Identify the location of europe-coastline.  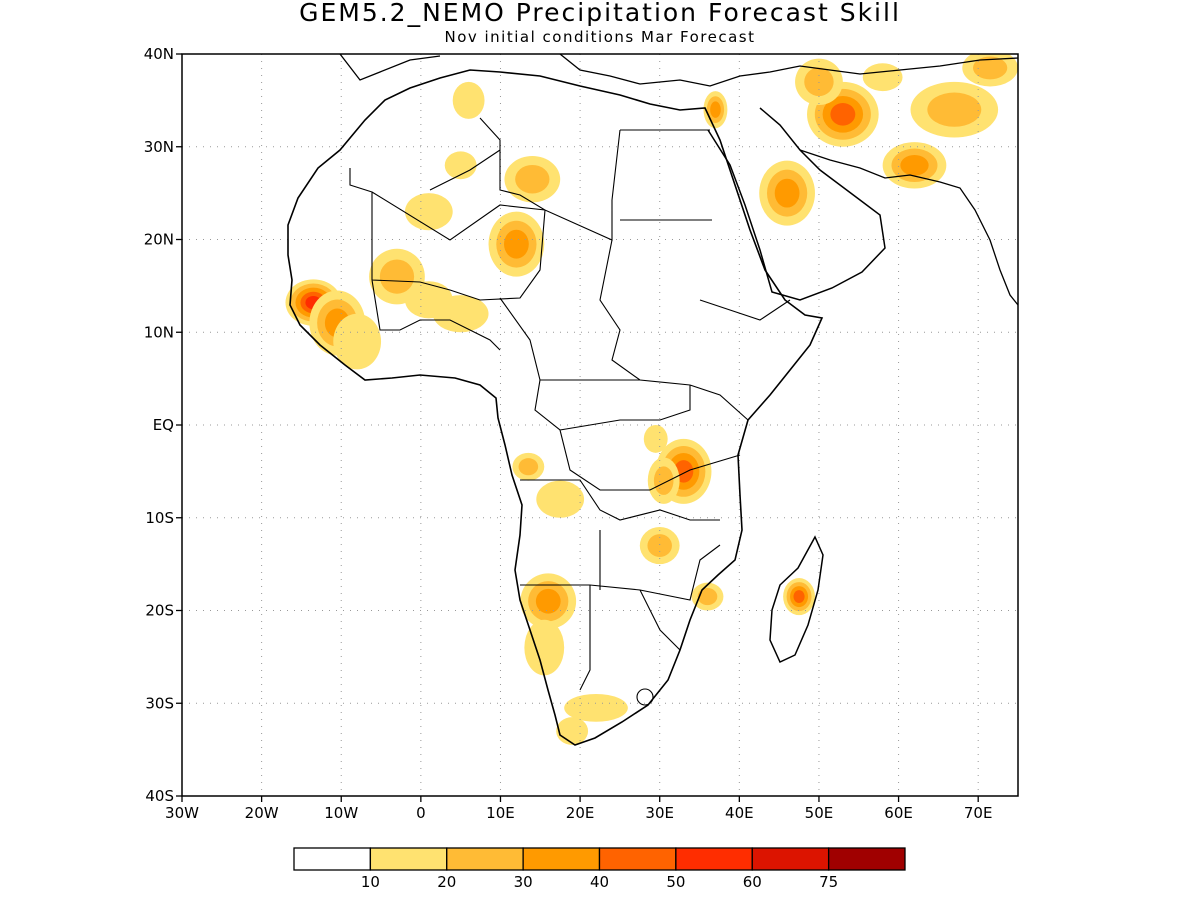
(678, 70).